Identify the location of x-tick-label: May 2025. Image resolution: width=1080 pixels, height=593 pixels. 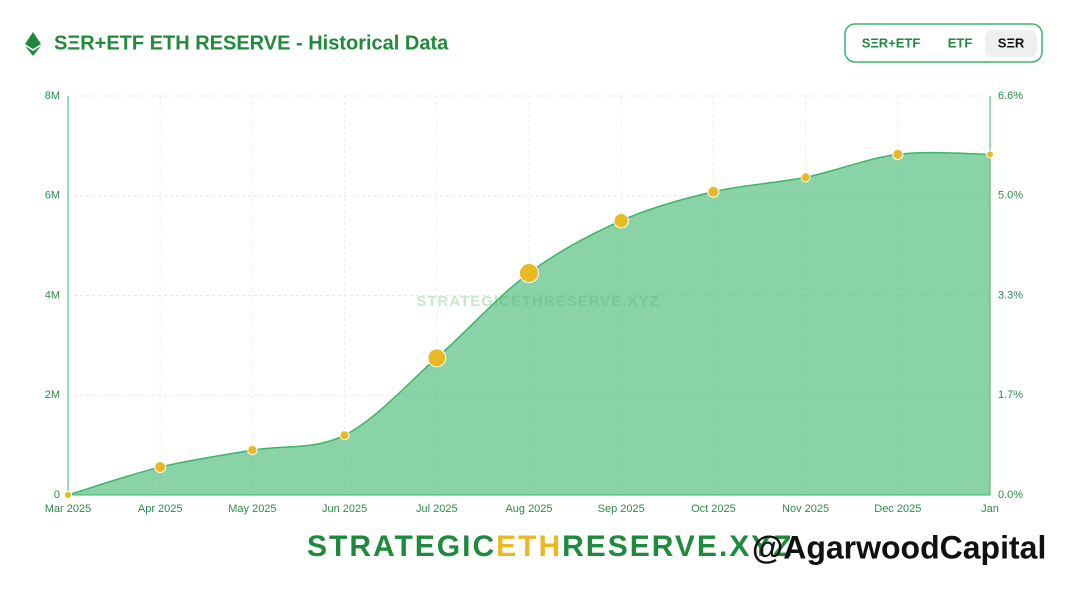
(252, 509).